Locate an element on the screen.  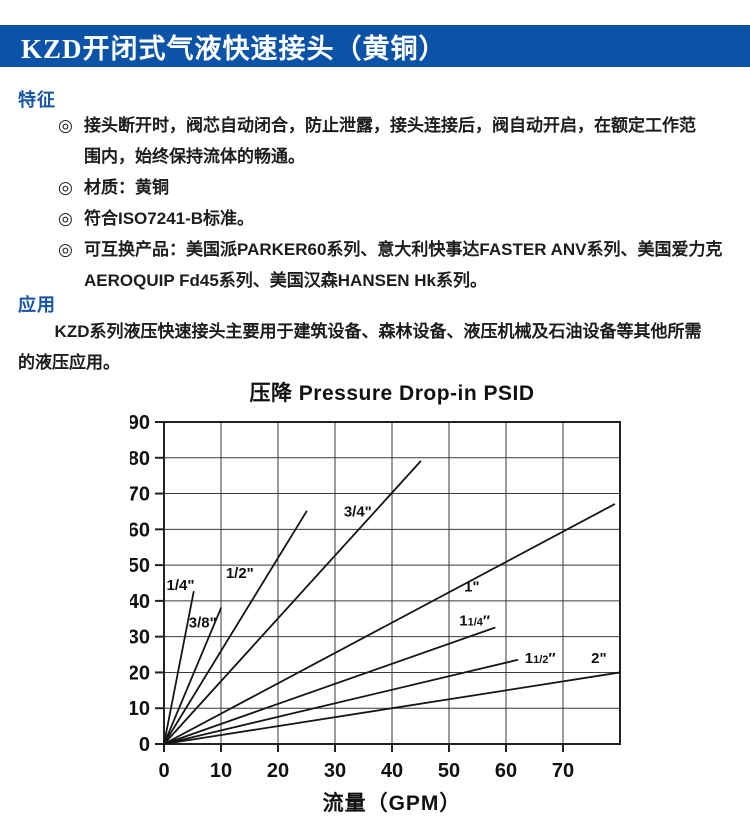
feature-item: ◎ 符合ISO7241-B标准。 is located at coordinates (398, 218).